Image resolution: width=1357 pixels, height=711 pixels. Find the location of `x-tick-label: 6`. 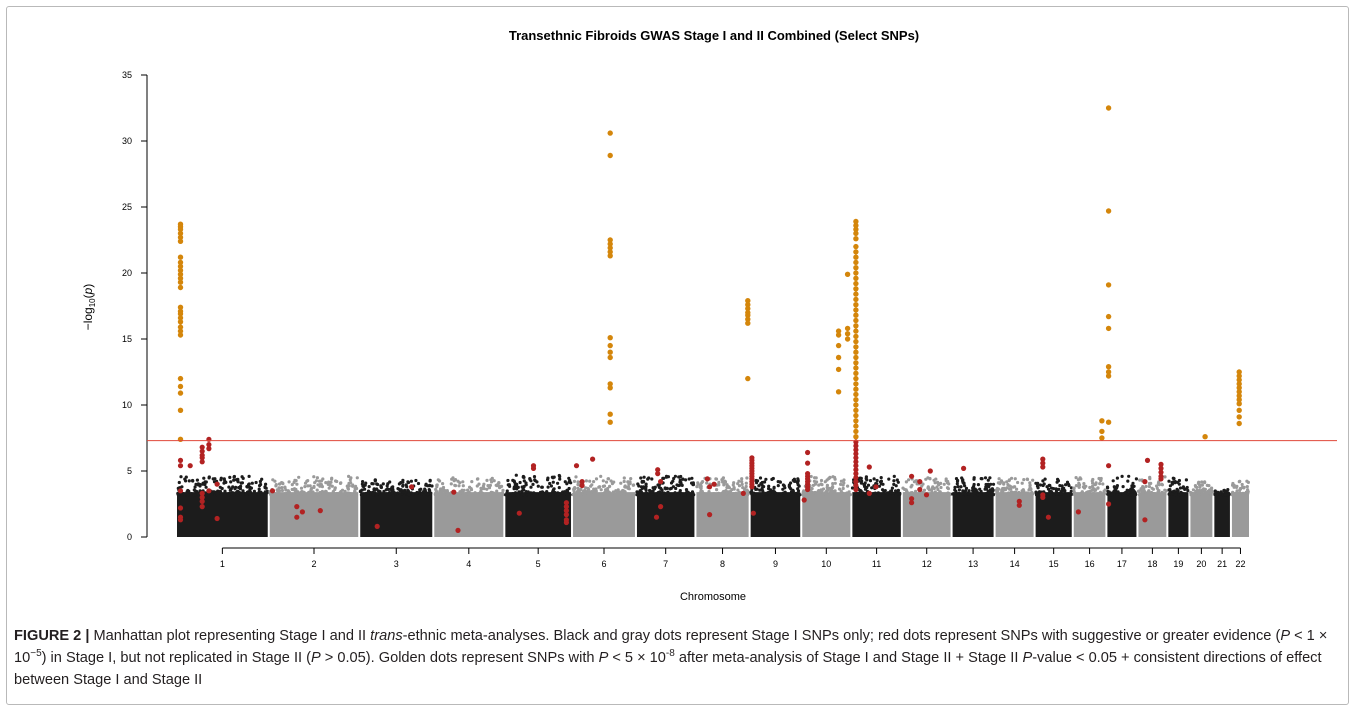

x-tick-label: 6 is located at coordinates (603, 564).